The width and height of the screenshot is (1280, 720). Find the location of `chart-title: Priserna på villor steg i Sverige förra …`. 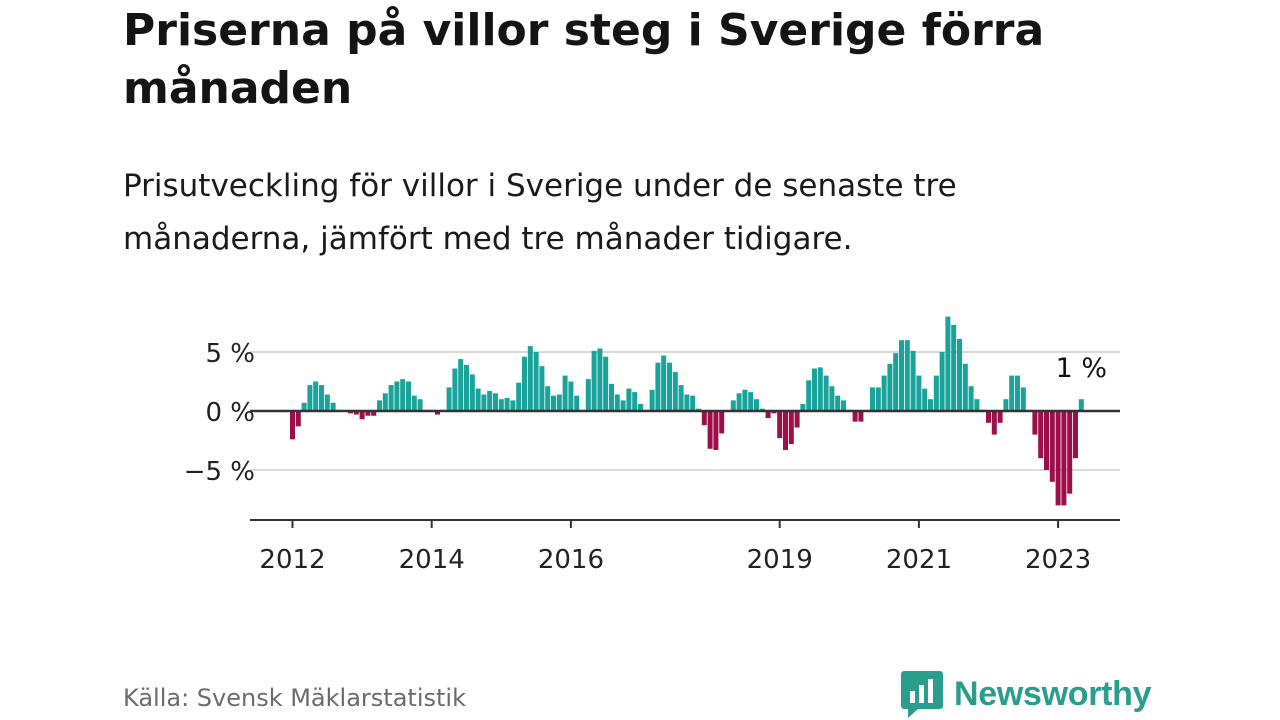

chart-title: Priserna på villor steg i Sverige förra … is located at coordinates (584, 59).